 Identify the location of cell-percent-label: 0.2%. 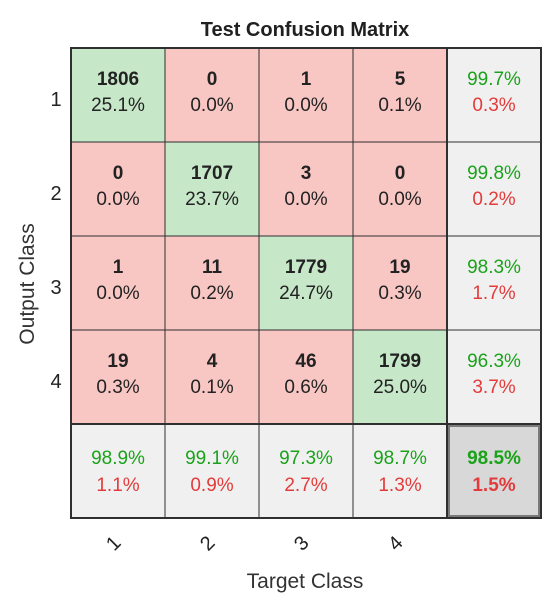
(211, 293).